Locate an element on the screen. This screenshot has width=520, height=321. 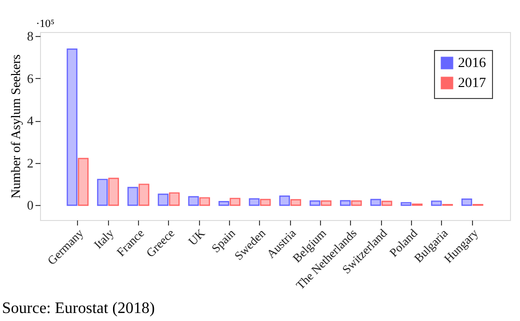
y-tick-label: 6 is located at coordinates (30, 78).